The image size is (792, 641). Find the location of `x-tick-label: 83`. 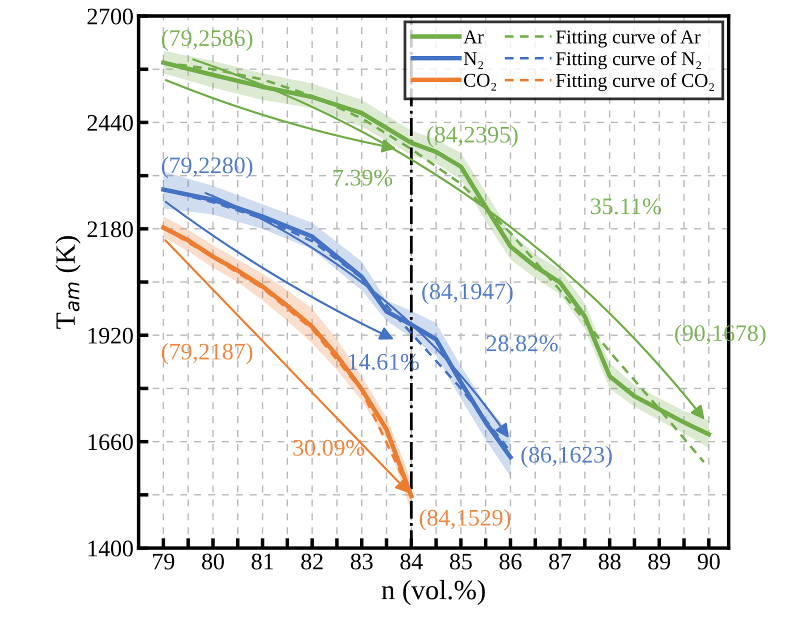

x-tick-label: 83 is located at coordinates (361, 562).